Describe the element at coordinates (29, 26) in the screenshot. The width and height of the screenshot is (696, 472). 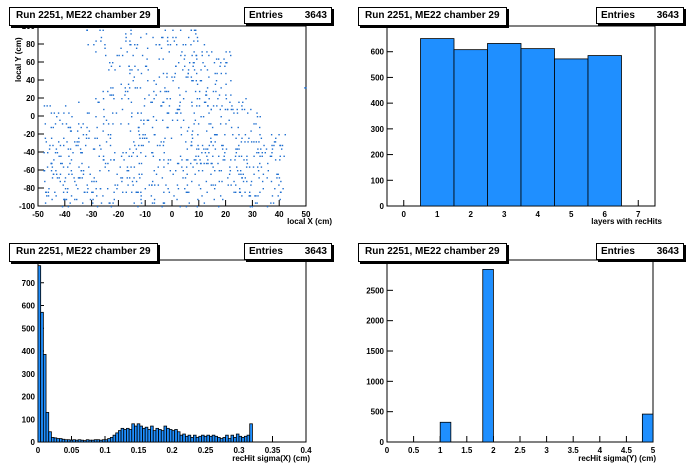
I see `y-tick-label: 100` at that location.